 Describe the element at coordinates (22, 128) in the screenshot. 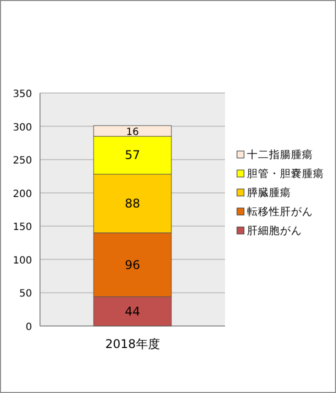

I see `y-tick-label: 300` at that location.